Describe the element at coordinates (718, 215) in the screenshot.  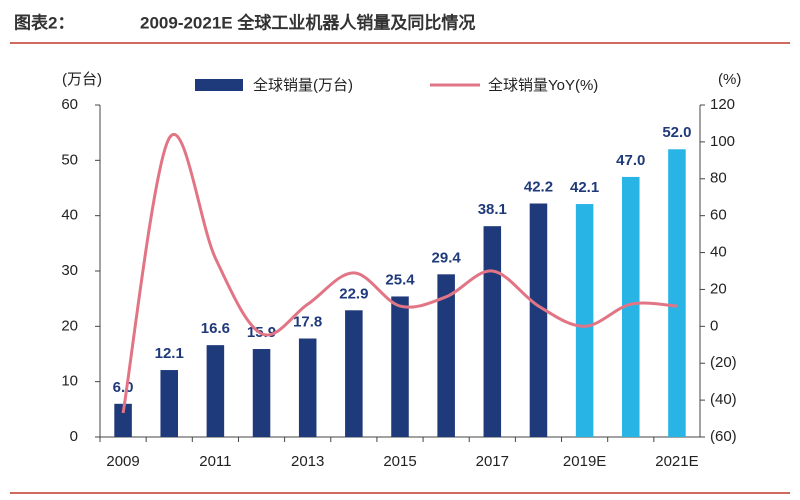
I see `y2-tick-label: 60` at that location.